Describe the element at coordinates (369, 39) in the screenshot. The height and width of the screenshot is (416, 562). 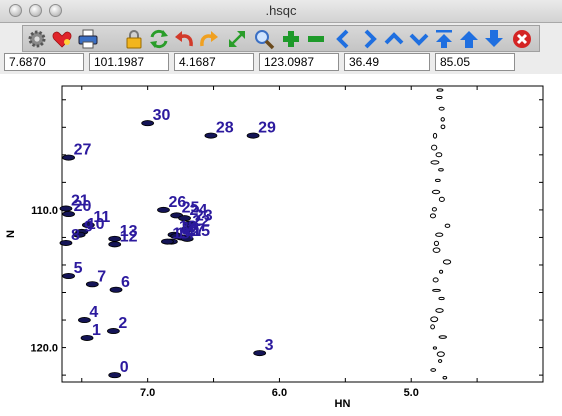
I see `arrow-right-icon` at that location.